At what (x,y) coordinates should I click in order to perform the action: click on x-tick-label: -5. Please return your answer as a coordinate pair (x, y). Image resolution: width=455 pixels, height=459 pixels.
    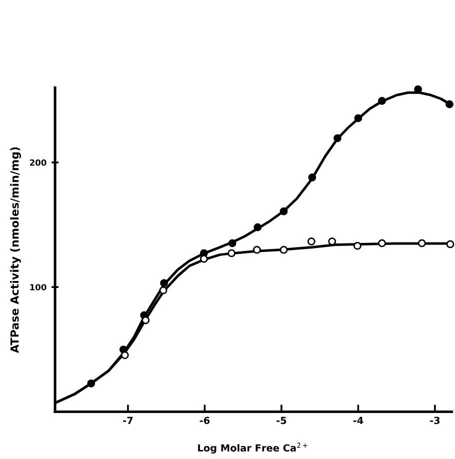
    Looking at the image, I should click on (281, 420).